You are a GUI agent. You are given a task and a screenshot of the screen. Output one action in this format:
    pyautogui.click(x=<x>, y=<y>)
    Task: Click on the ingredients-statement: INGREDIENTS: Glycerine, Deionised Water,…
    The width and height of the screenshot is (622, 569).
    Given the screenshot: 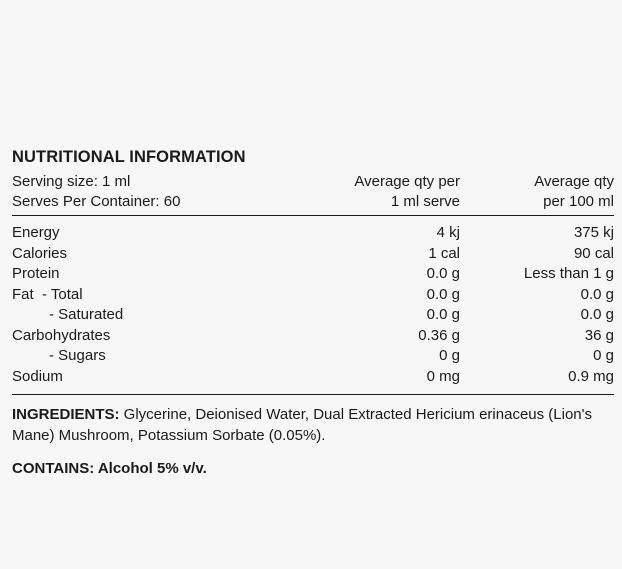 What is the action you would take?
    pyautogui.click(x=313, y=425)
    